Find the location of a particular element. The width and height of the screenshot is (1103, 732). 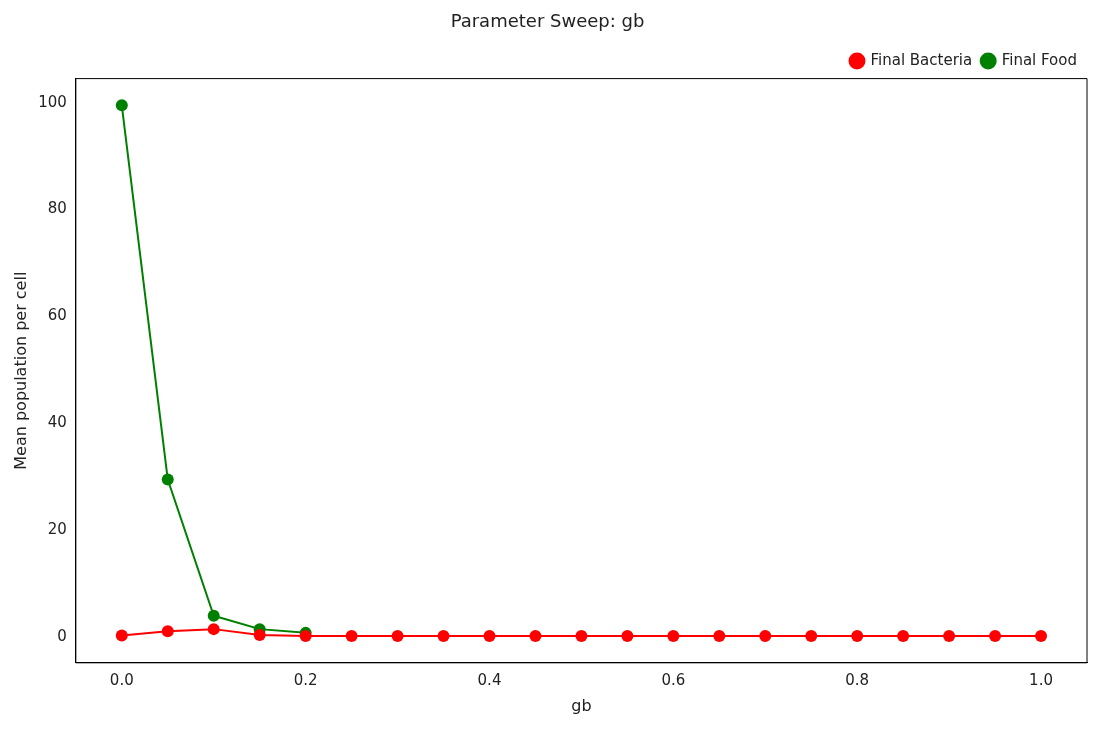

y-tick-label: 40 is located at coordinates (57, 422).